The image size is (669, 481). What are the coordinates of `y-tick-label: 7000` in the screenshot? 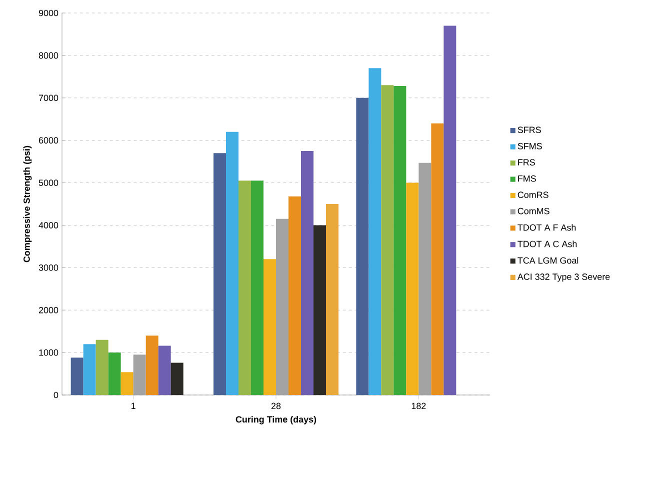 It's located at (48, 98).